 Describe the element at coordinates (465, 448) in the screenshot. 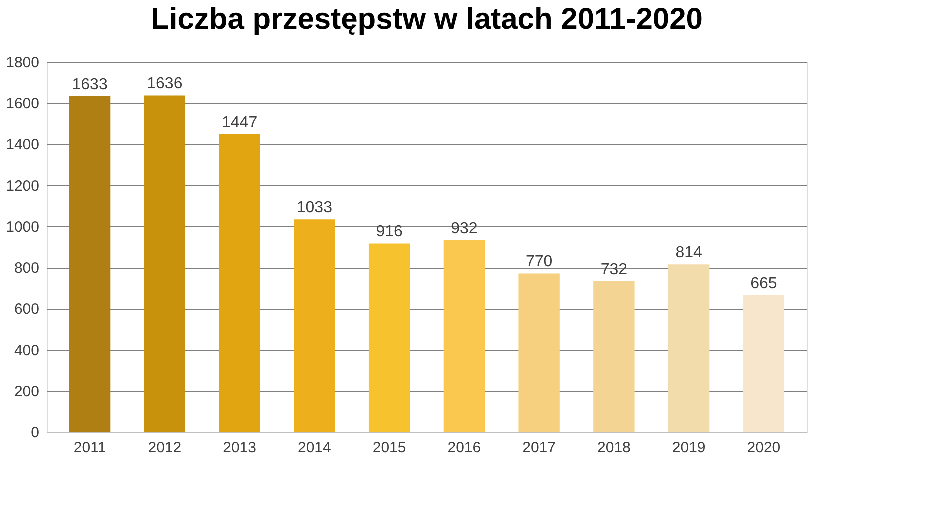

I see `x-tick-label: 2016` at that location.